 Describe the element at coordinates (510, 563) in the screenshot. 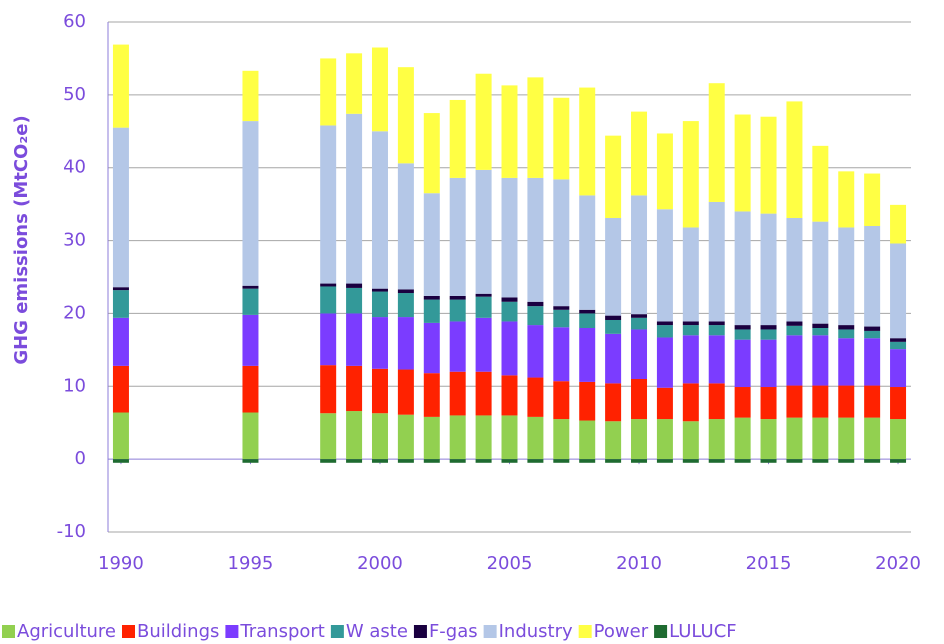

I see `x-tick-label: 2005` at that location.